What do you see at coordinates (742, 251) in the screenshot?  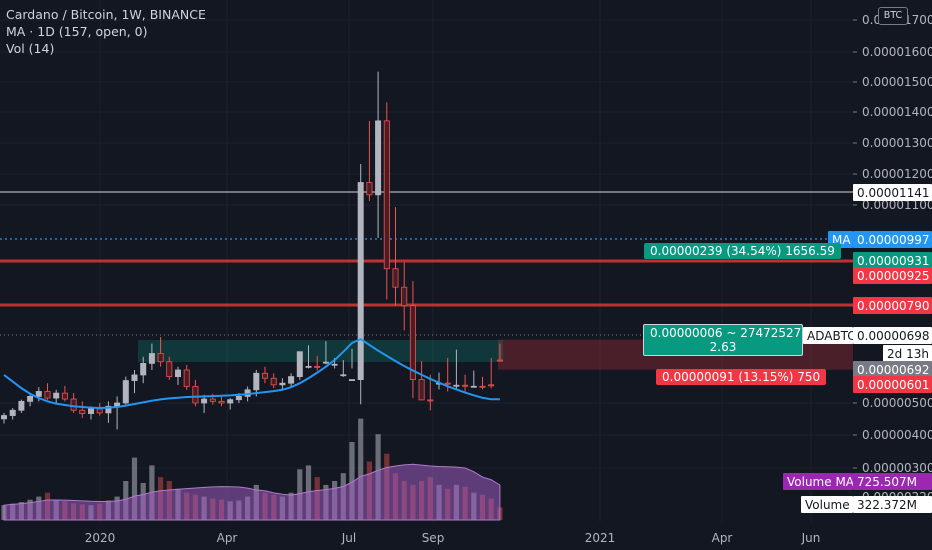 I see `profit-label: 0.00000239 (34.54%) 1656.59` at bounding box center [742, 251].